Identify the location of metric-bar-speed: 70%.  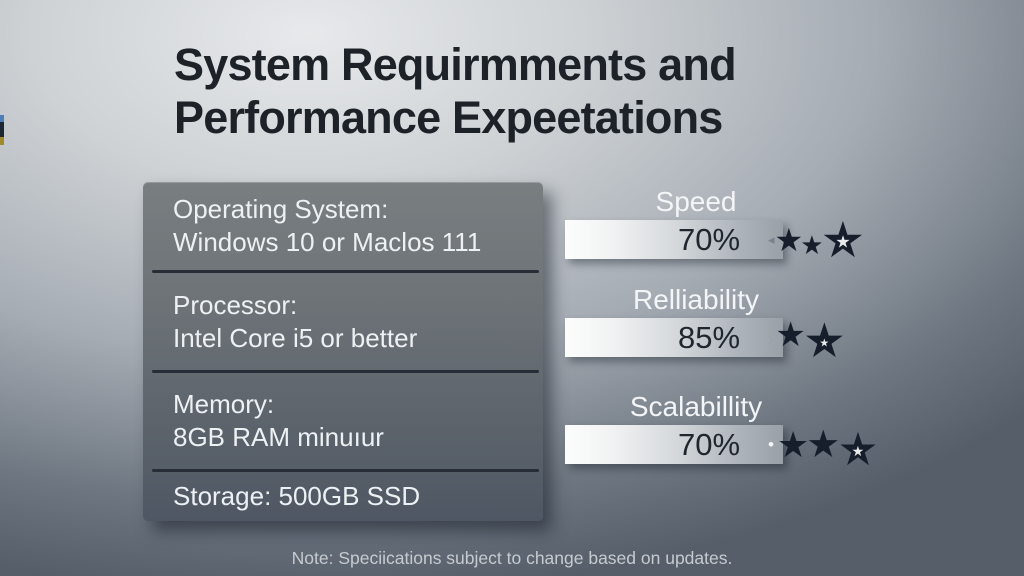
(674, 239).